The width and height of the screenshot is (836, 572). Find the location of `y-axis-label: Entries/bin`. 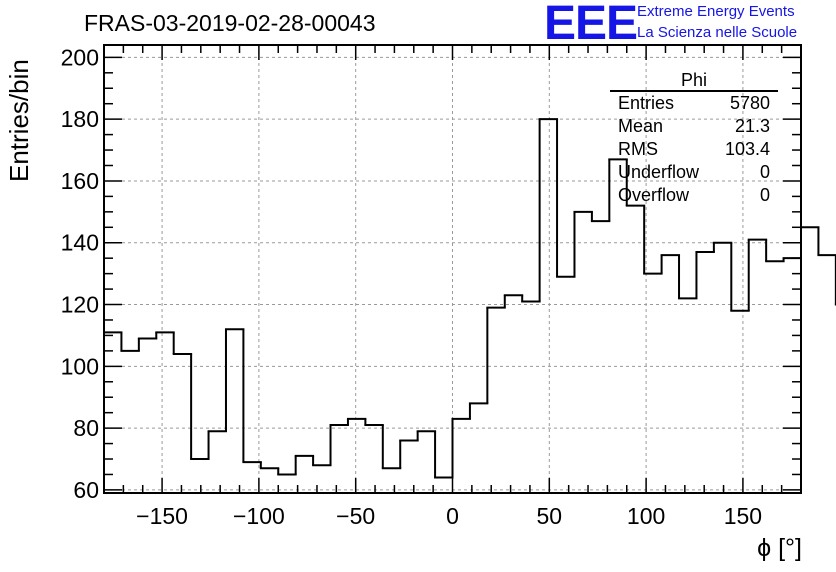

y-axis-label: Entries/bin is located at coordinates (19, 120).